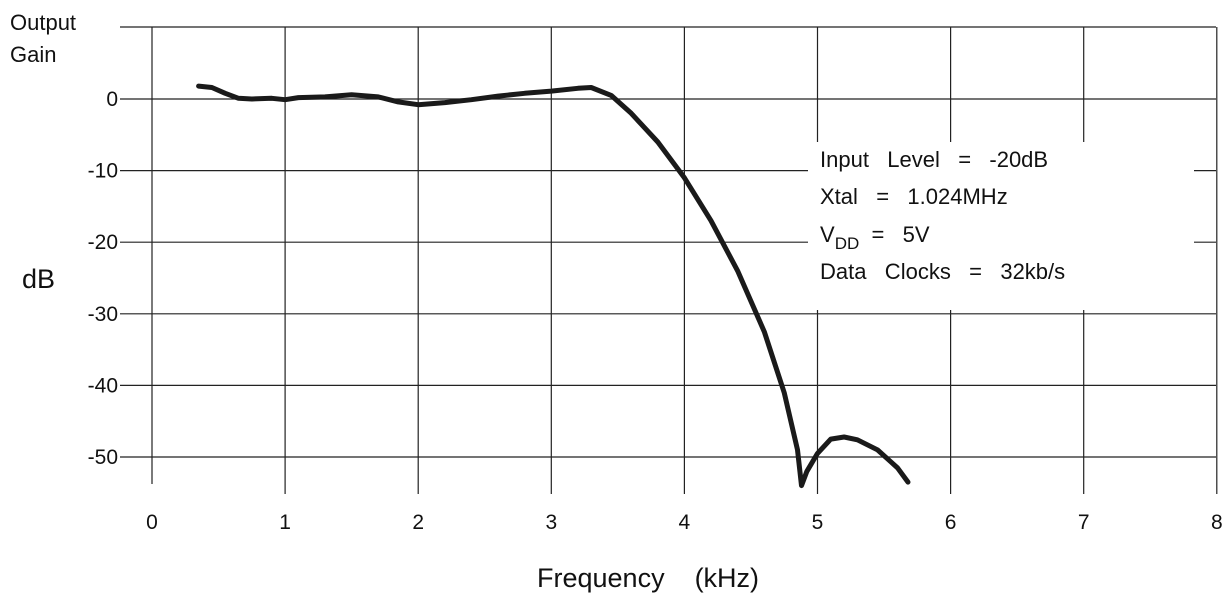 This screenshot has height=595, width=1231. Describe the element at coordinates (43, 22) in the screenshot. I see `y-axis-title-line-1: Output` at that location.